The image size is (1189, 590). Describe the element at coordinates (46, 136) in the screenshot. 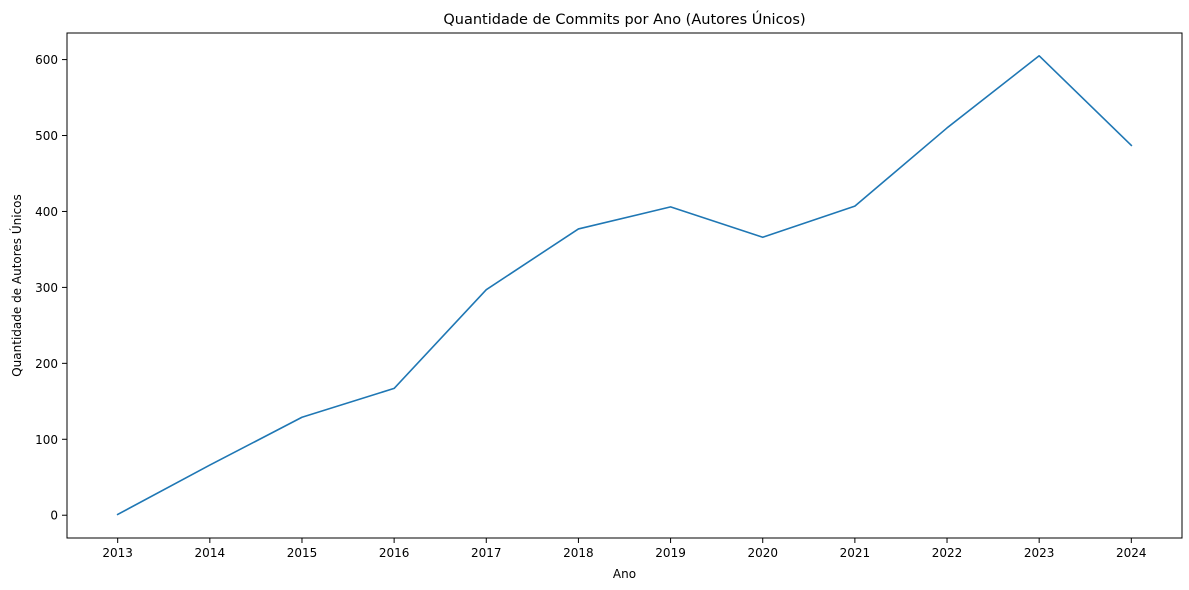

I see `y-tick-label: 500` at that location.